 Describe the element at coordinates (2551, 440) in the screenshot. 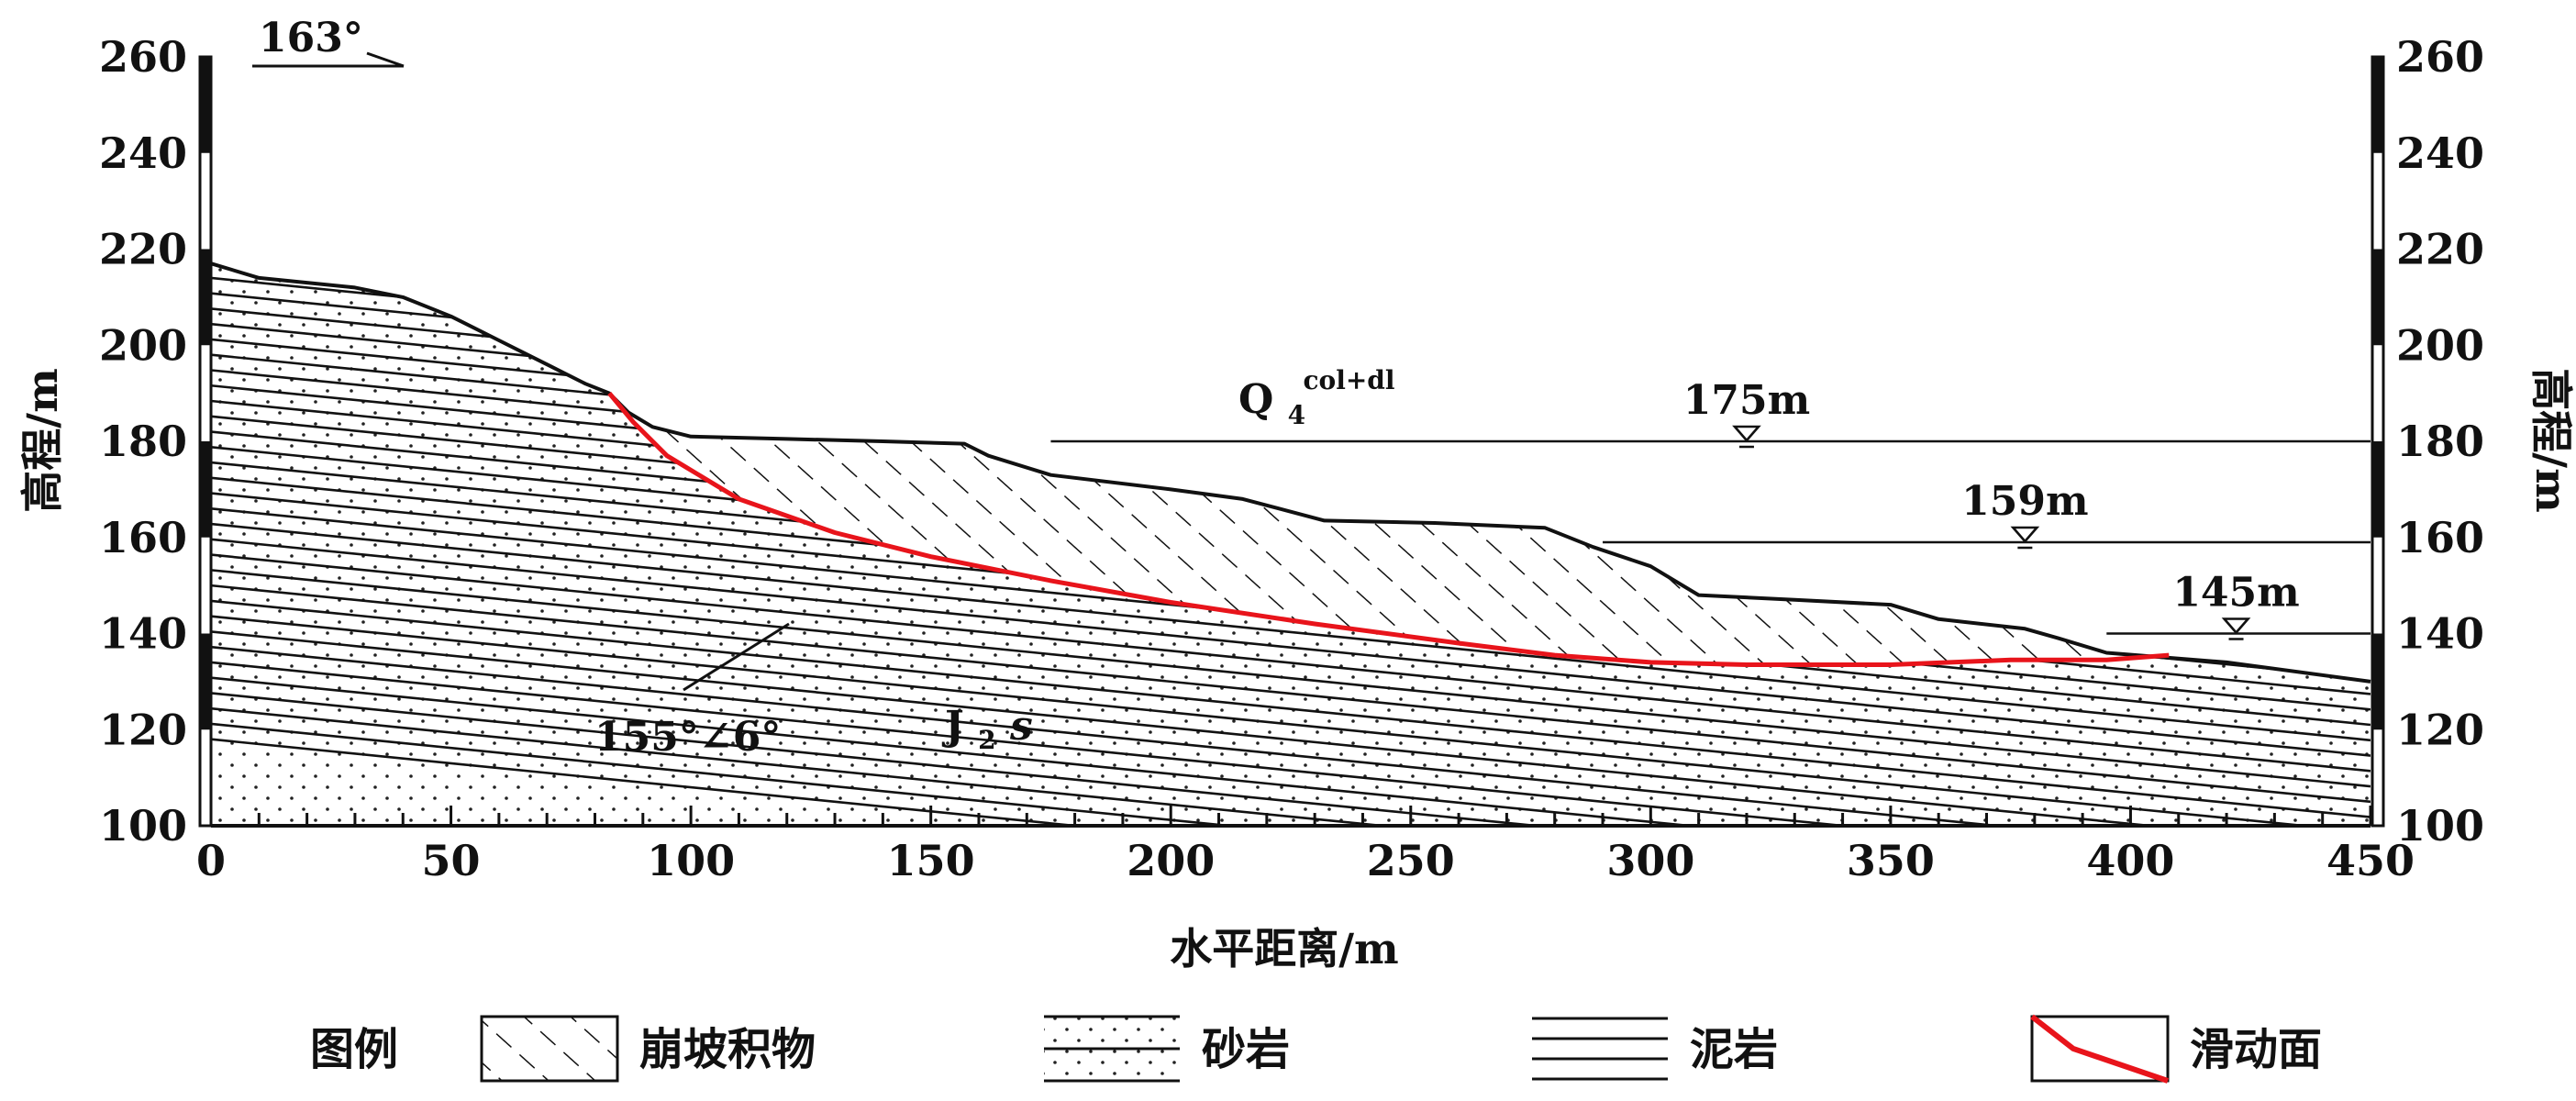

I see `y-axis-title-right: 高程/m` at that location.